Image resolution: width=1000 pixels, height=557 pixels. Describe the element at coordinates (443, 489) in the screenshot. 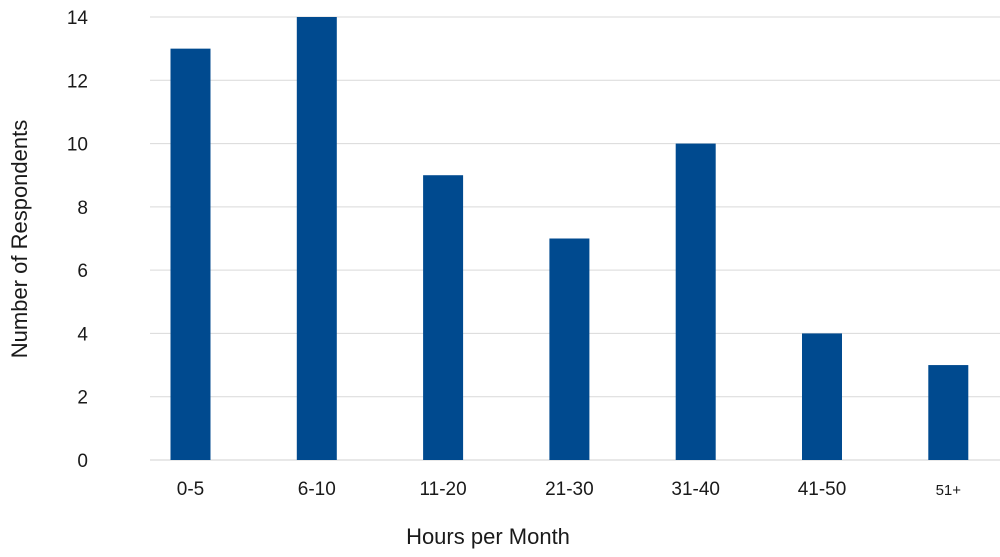

I see `x-tick-label: 11-20` at that location.